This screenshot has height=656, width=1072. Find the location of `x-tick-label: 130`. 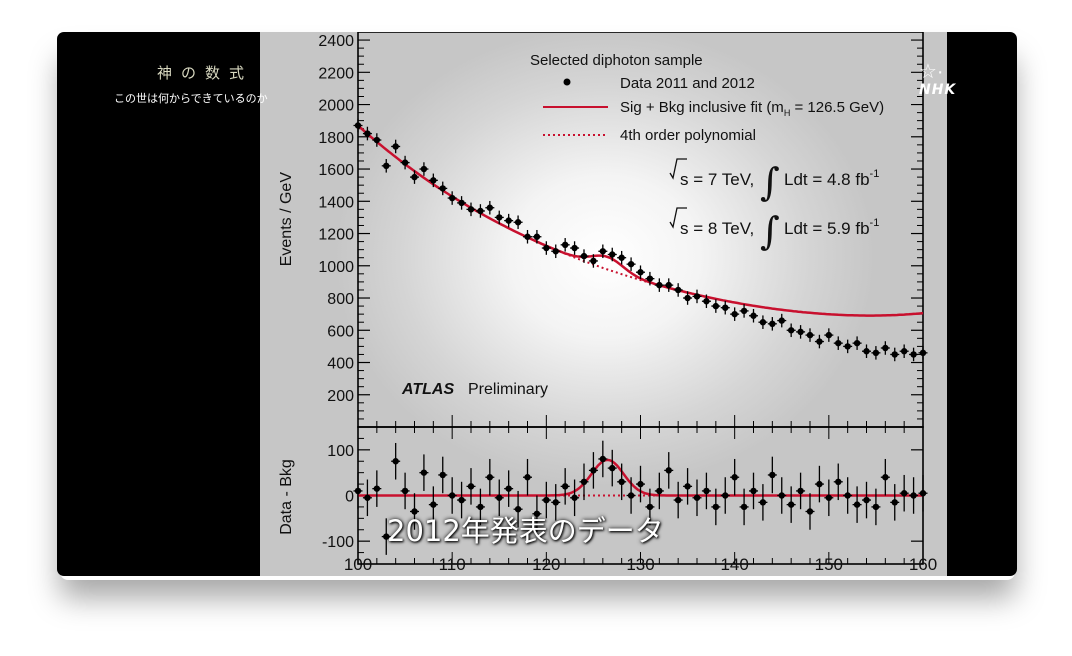

x-tick-label: 130 is located at coordinates (640, 564).